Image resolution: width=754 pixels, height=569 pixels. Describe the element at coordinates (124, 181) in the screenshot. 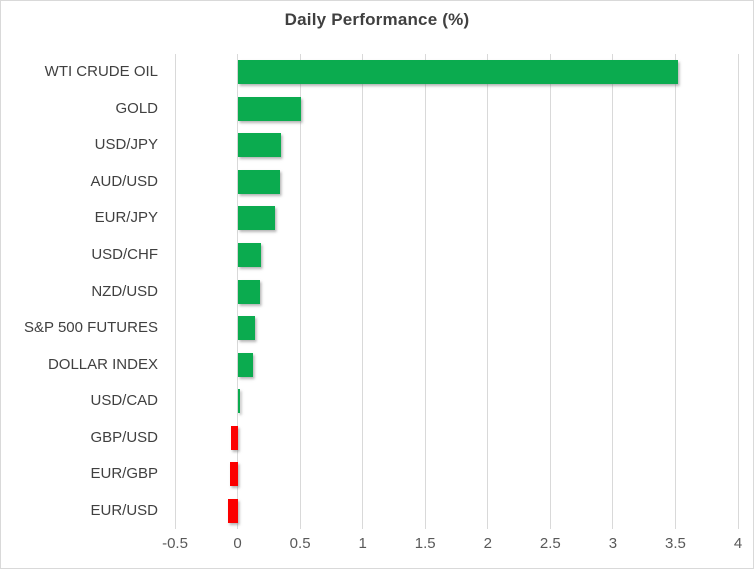

I see `category-label: AUD/USD` at that location.